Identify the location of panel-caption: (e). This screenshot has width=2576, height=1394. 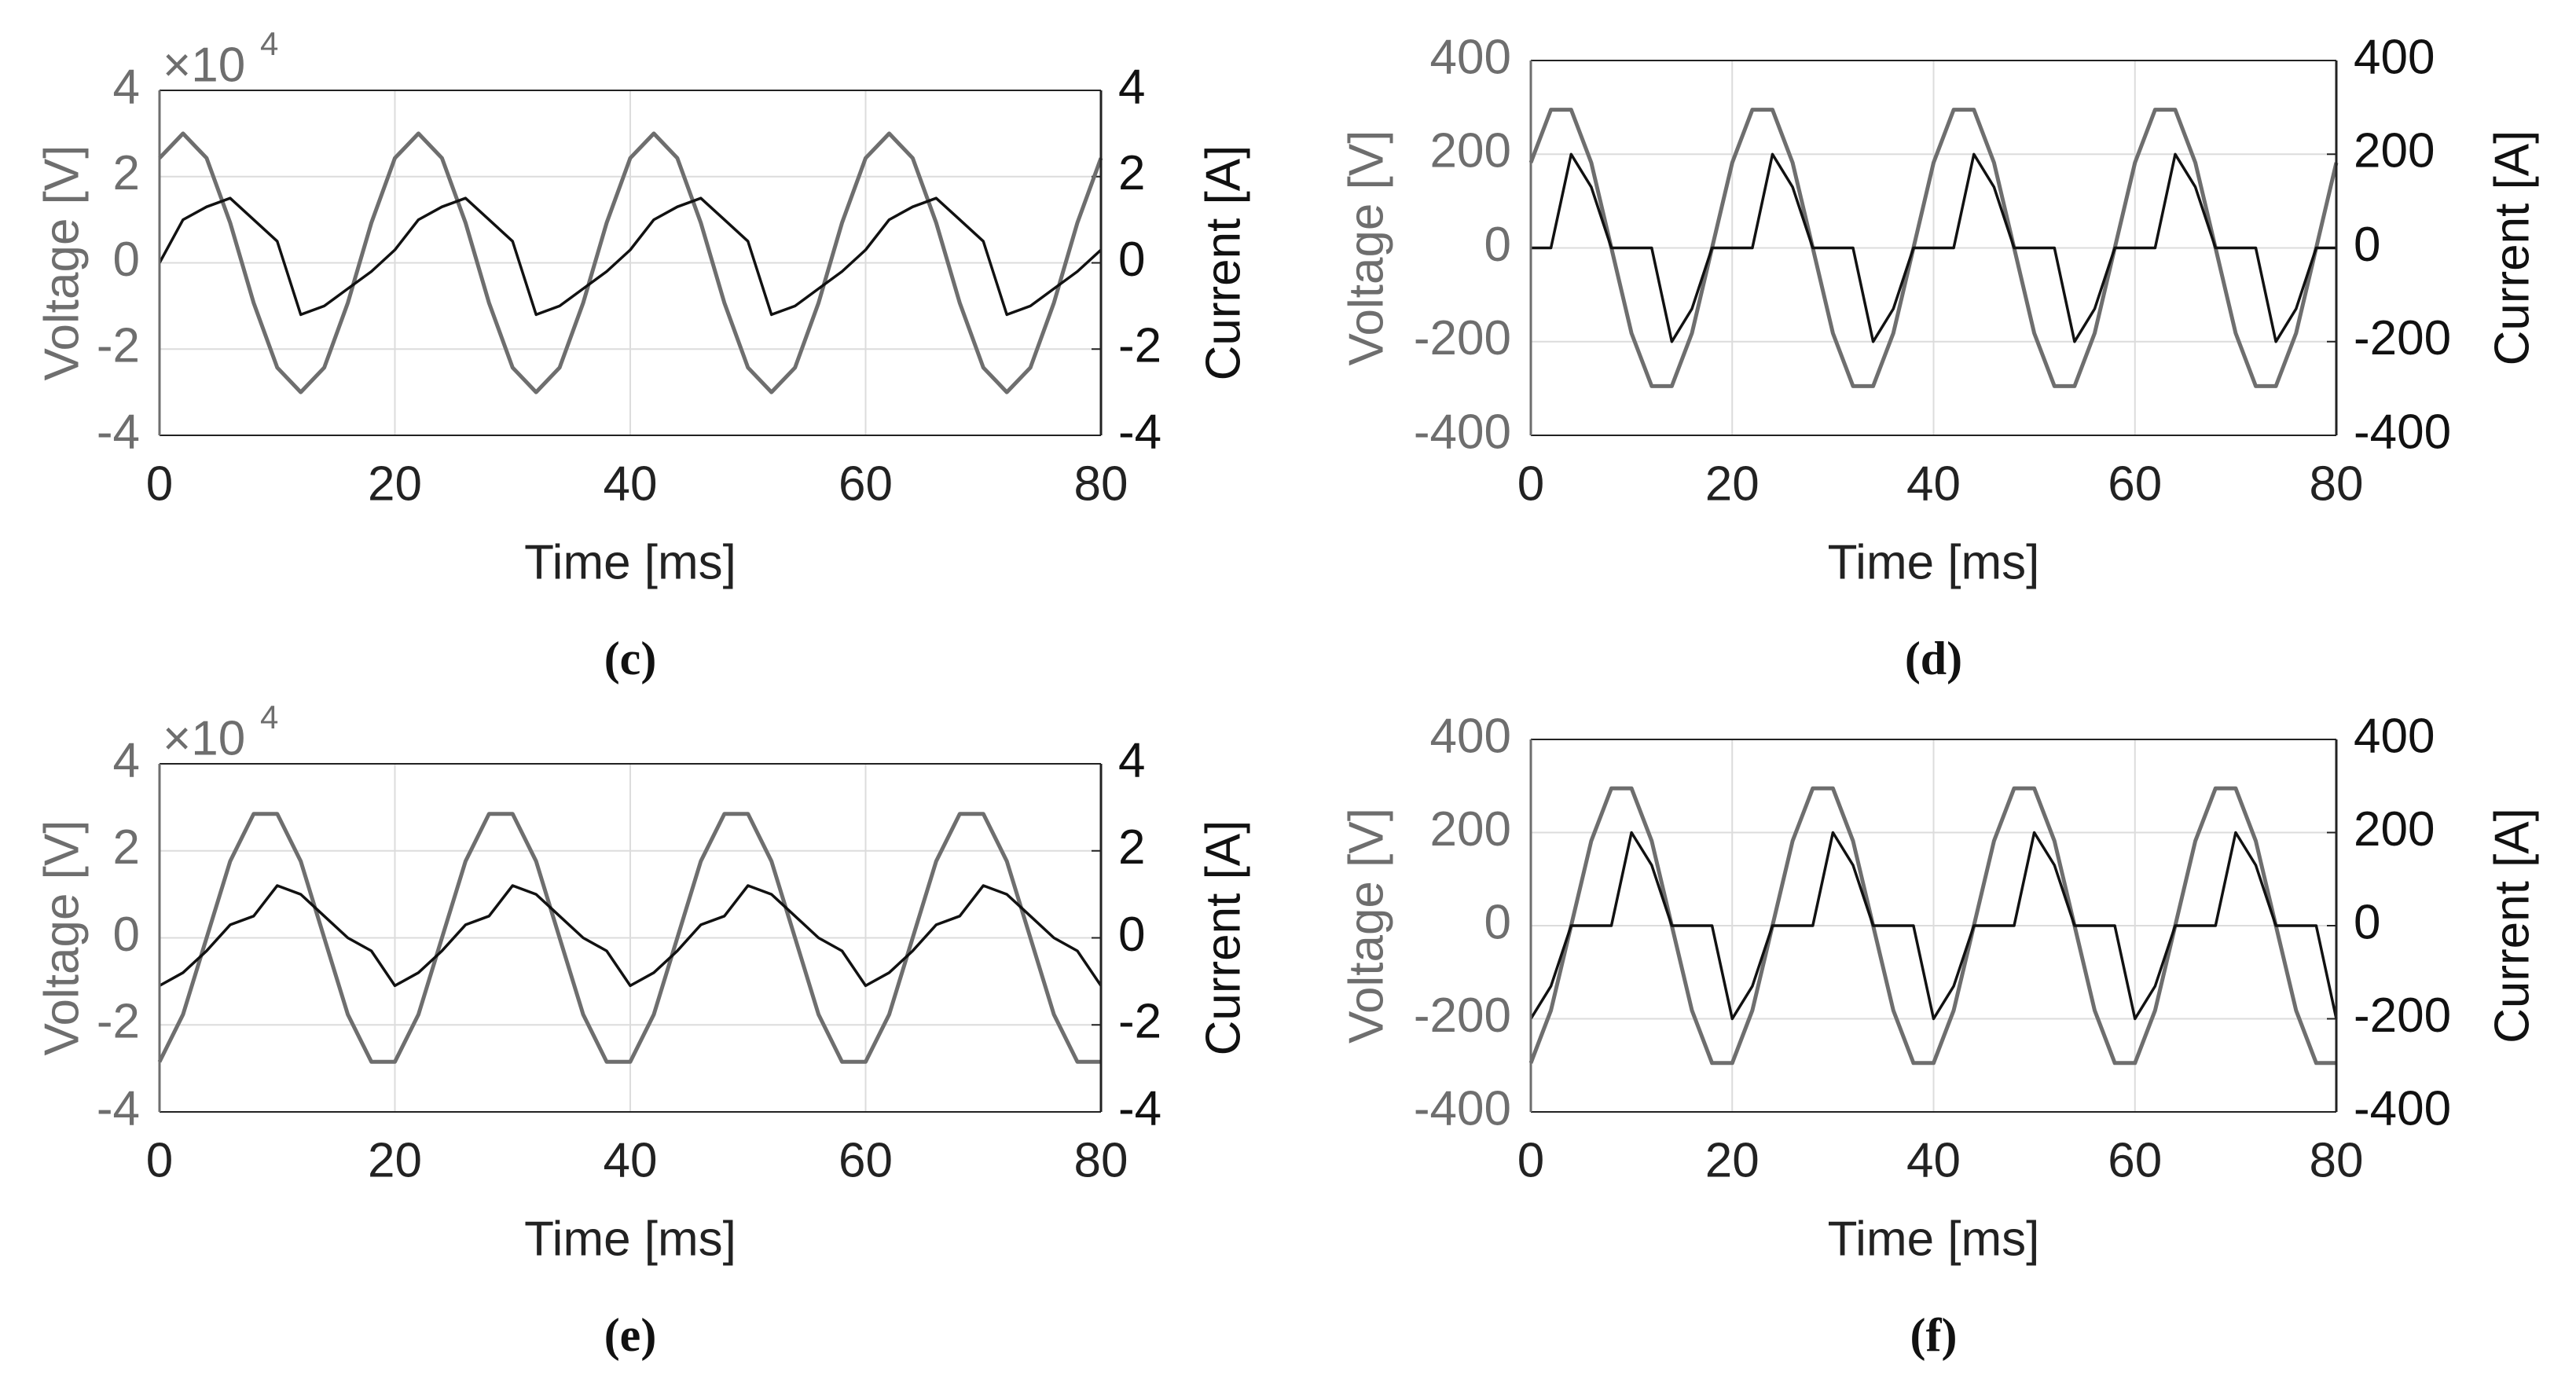
(630, 1335).